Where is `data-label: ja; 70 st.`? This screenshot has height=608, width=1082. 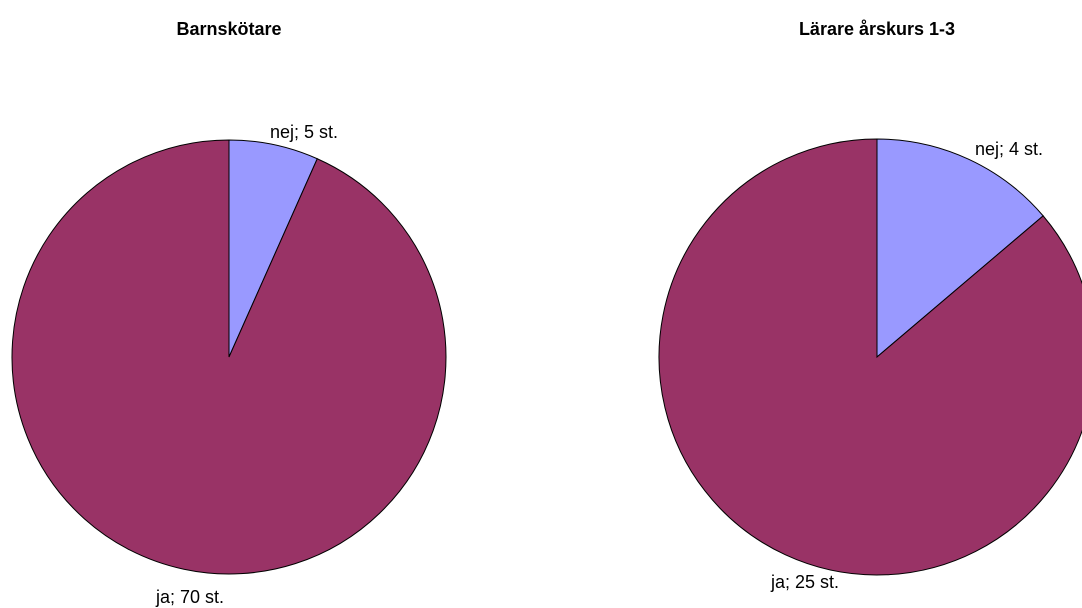 data-label: ja; 70 st. is located at coordinates (189, 597).